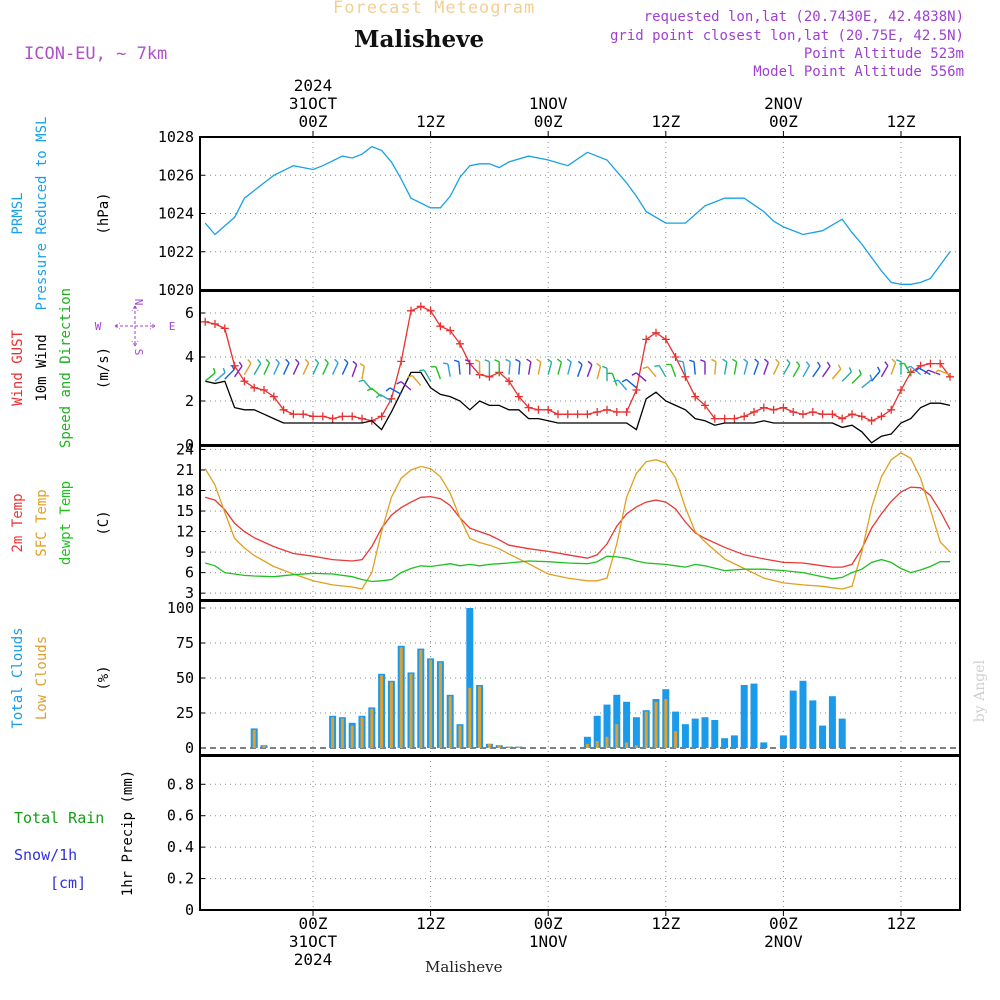  What do you see at coordinates (138, 352) in the screenshot?
I see `compass-south: S` at bounding box center [138, 352].